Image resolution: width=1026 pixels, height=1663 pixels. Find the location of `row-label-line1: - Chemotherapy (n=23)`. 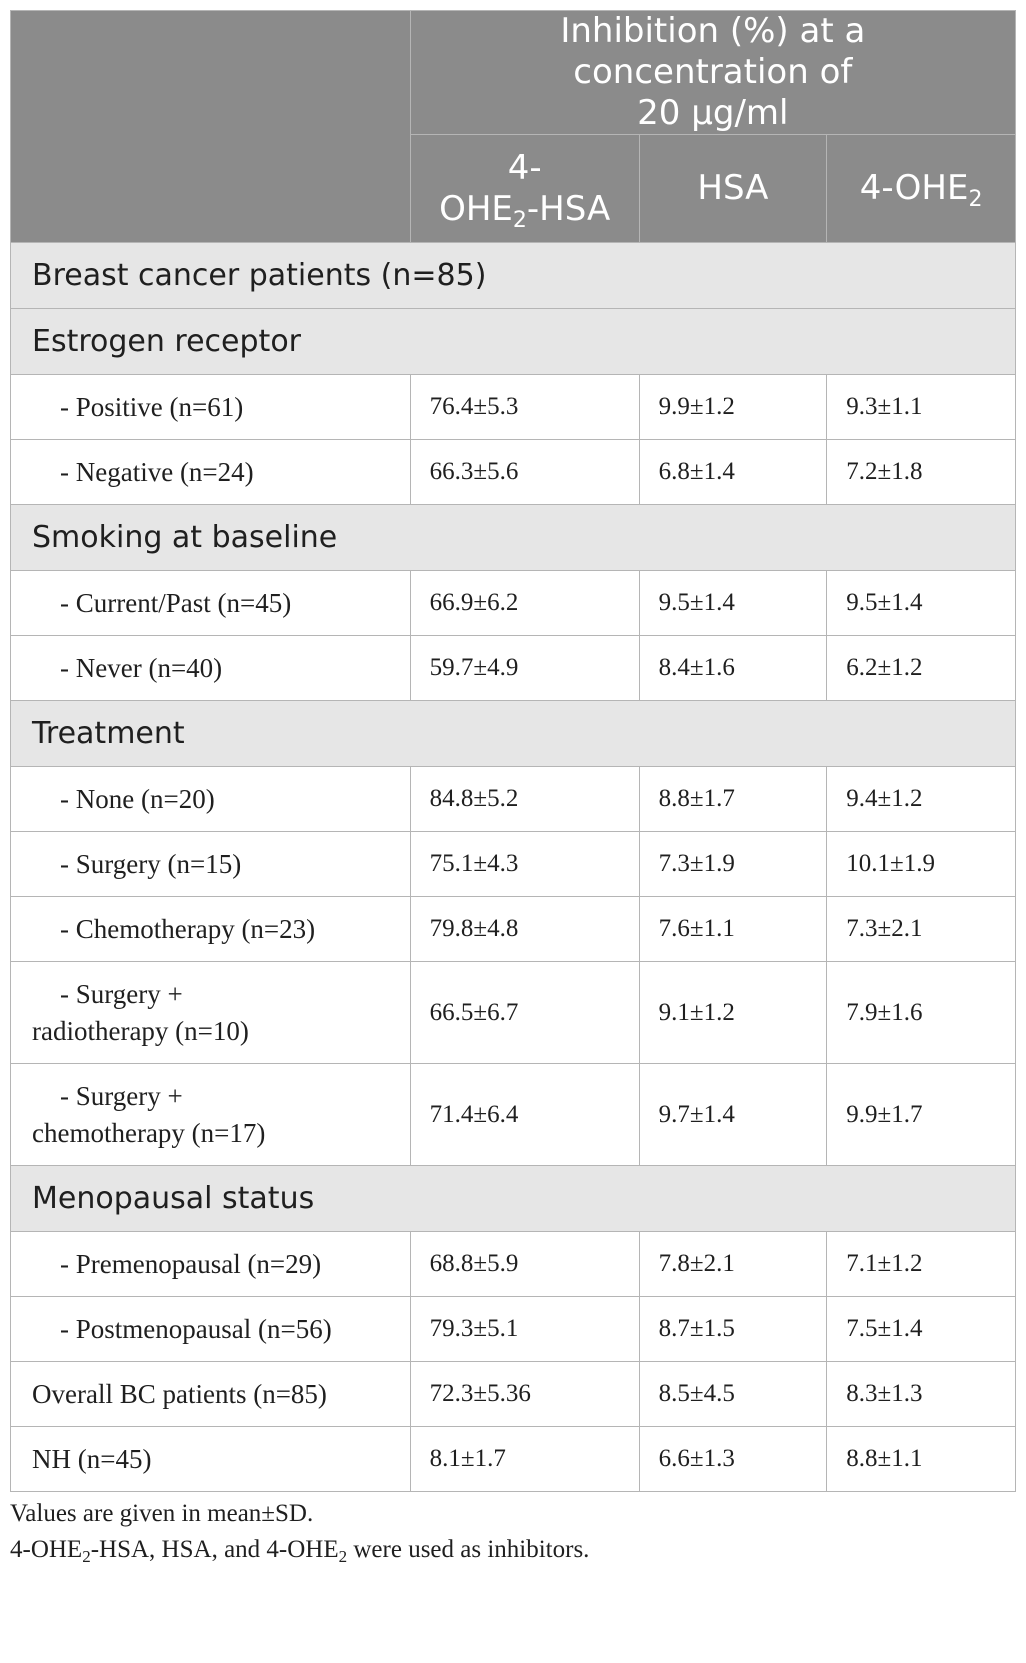

row-label-line1: - Chemotherapy (n=23) is located at coordinates (188, 928).